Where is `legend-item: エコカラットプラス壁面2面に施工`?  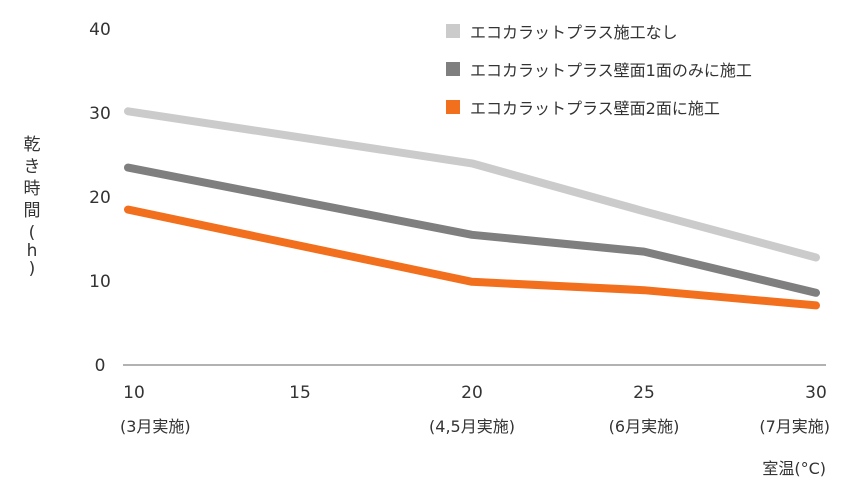
legend-item: エコカラットプラス壁面2面に施工 is located at coordinates (583, 107).